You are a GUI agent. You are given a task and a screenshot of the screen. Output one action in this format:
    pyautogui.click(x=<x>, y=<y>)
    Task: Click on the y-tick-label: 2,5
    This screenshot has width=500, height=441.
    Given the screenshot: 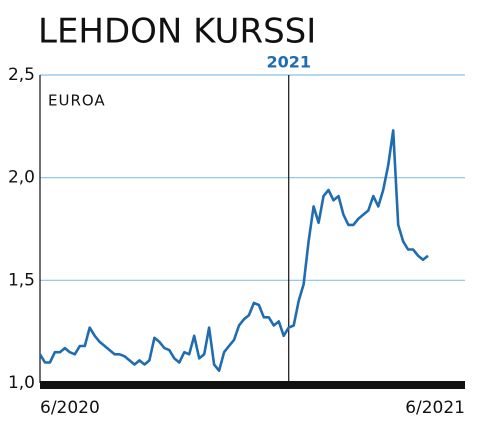 What is the action you would take?
    pyautogui.click(x=21, y=75)
    